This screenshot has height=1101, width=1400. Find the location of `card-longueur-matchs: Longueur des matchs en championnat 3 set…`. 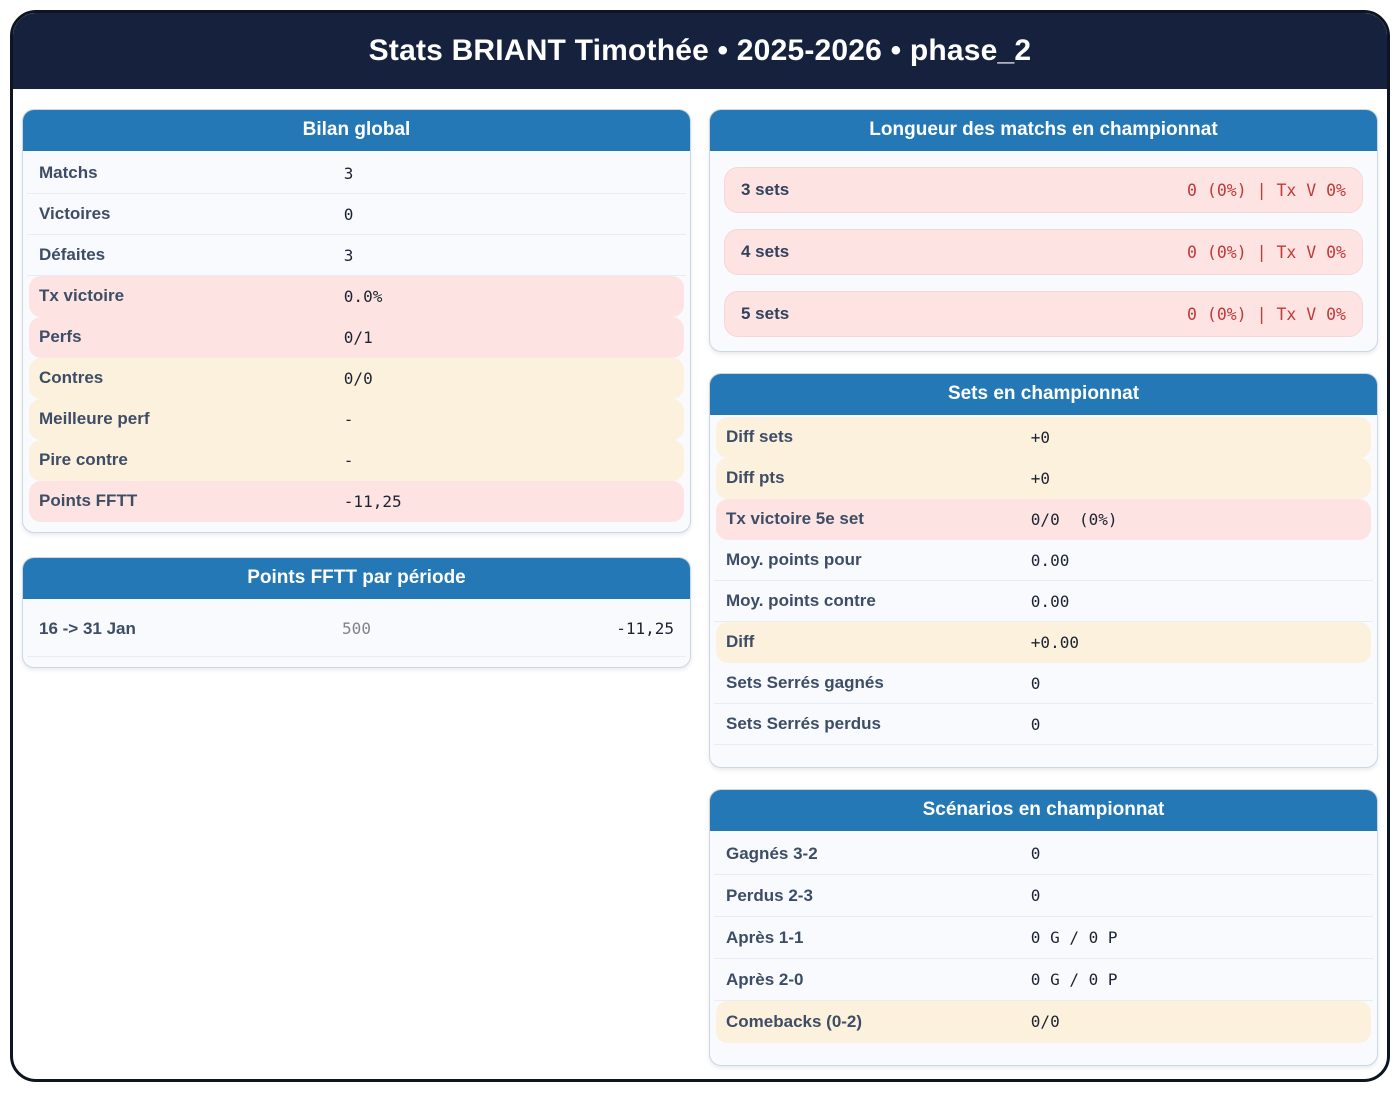

card-longueur-matchs: Longueur des matchs en championnat 3 set… is located at coordinates (1043, 230).